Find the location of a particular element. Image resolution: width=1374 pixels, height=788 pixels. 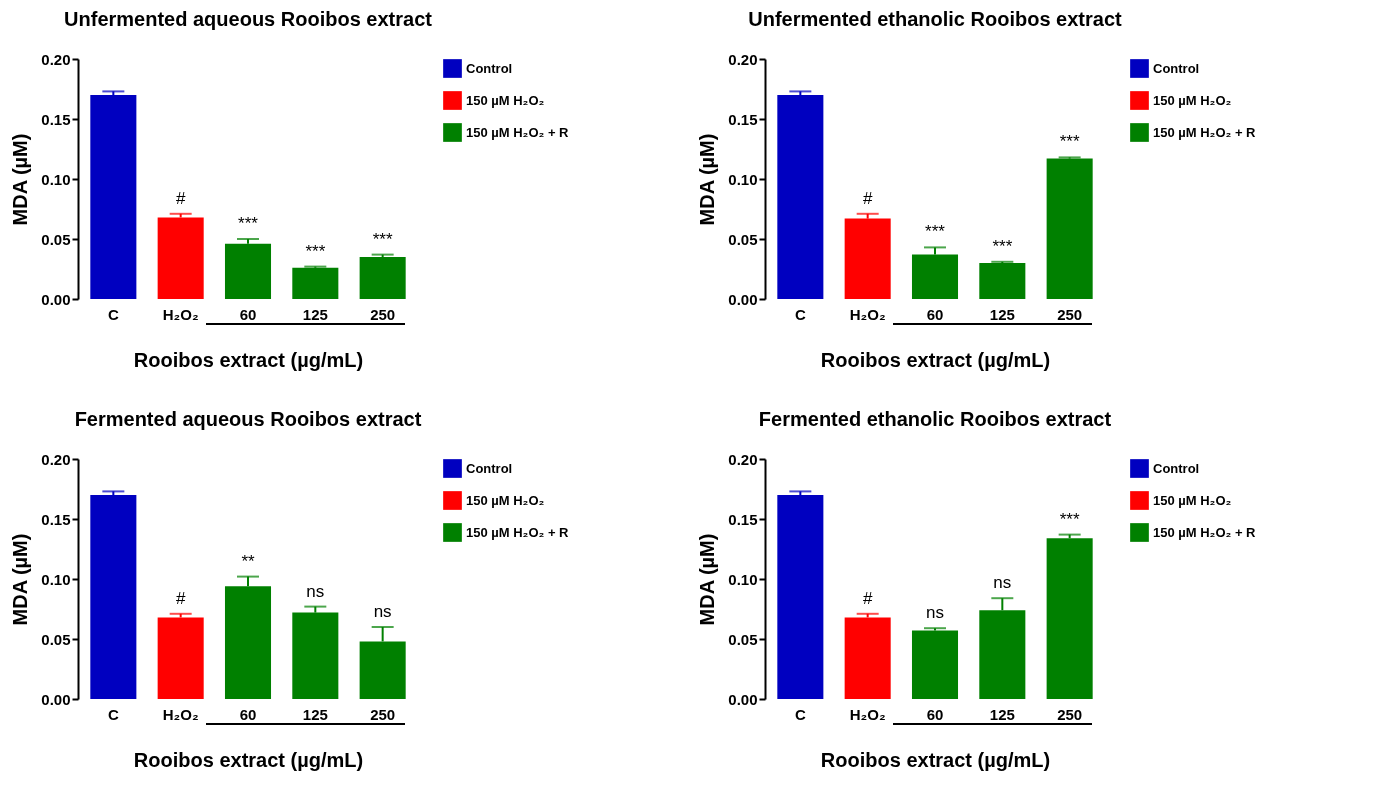

chart-title: Fermented aqueous Rooibos extract is located at coordinates (248, 419).